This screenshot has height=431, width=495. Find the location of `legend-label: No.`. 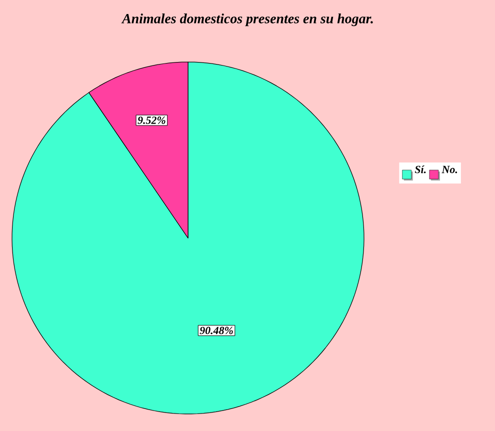

legend-label: No. is located at coordinates (450, 170).